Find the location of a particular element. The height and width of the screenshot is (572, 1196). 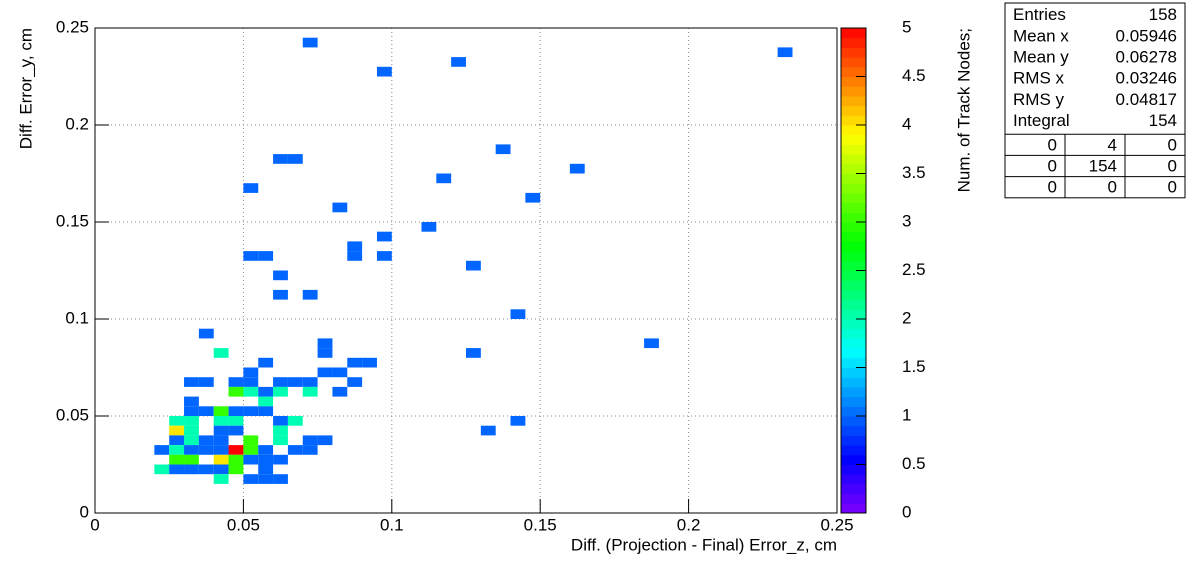

stats-label: Entries is located at coordinates (1039, 14).